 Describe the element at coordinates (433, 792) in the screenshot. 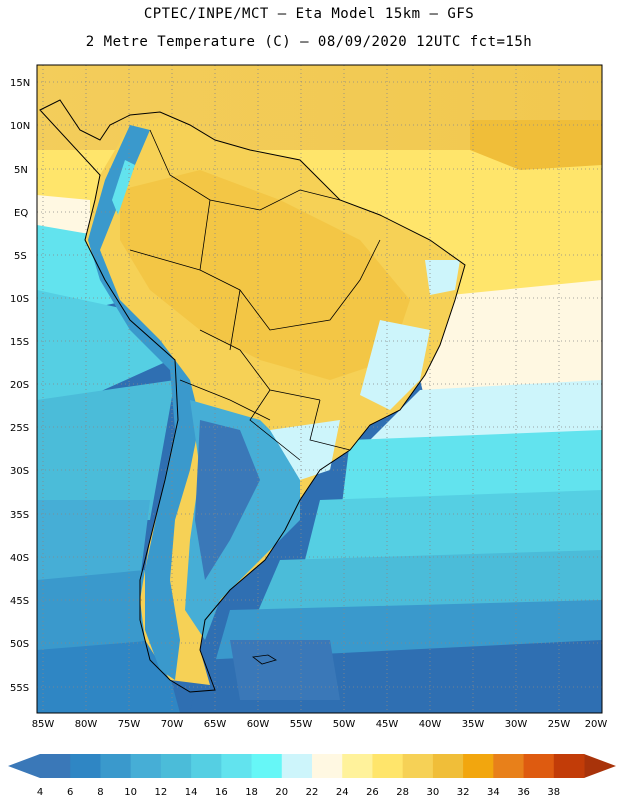

I see `colorbar-label: 30` at that location.